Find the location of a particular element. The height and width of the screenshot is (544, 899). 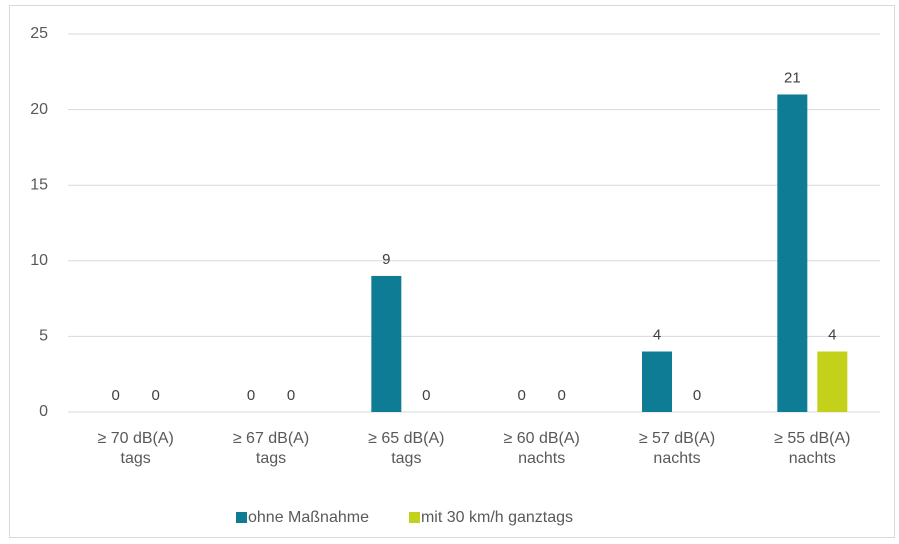

legend-label: mit 30 km/h ganztags is located at coordinates (497, 517).